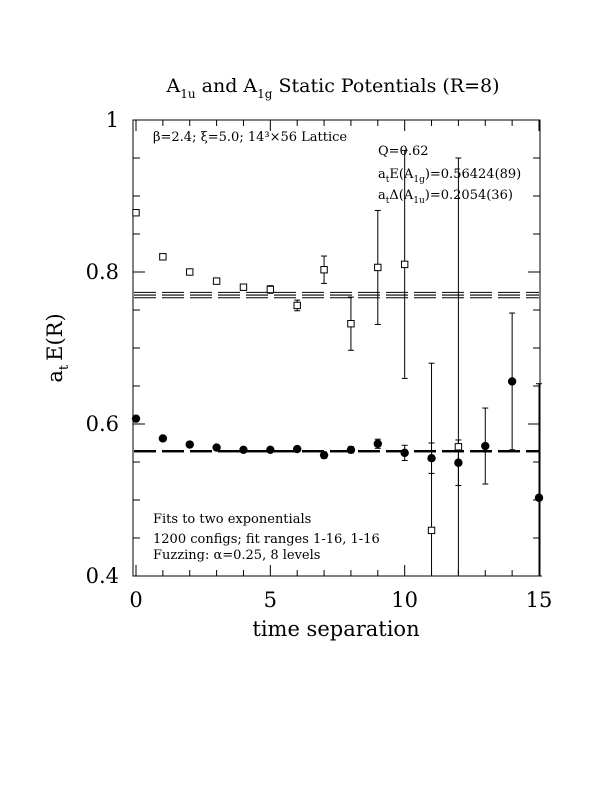 The height and width of the screenshot is (792, 612). Describe the element at coordinates (333, 88) in the screenshot. I see `chart-title: A1u and A1g Static Potentials (R=8)` at that location.